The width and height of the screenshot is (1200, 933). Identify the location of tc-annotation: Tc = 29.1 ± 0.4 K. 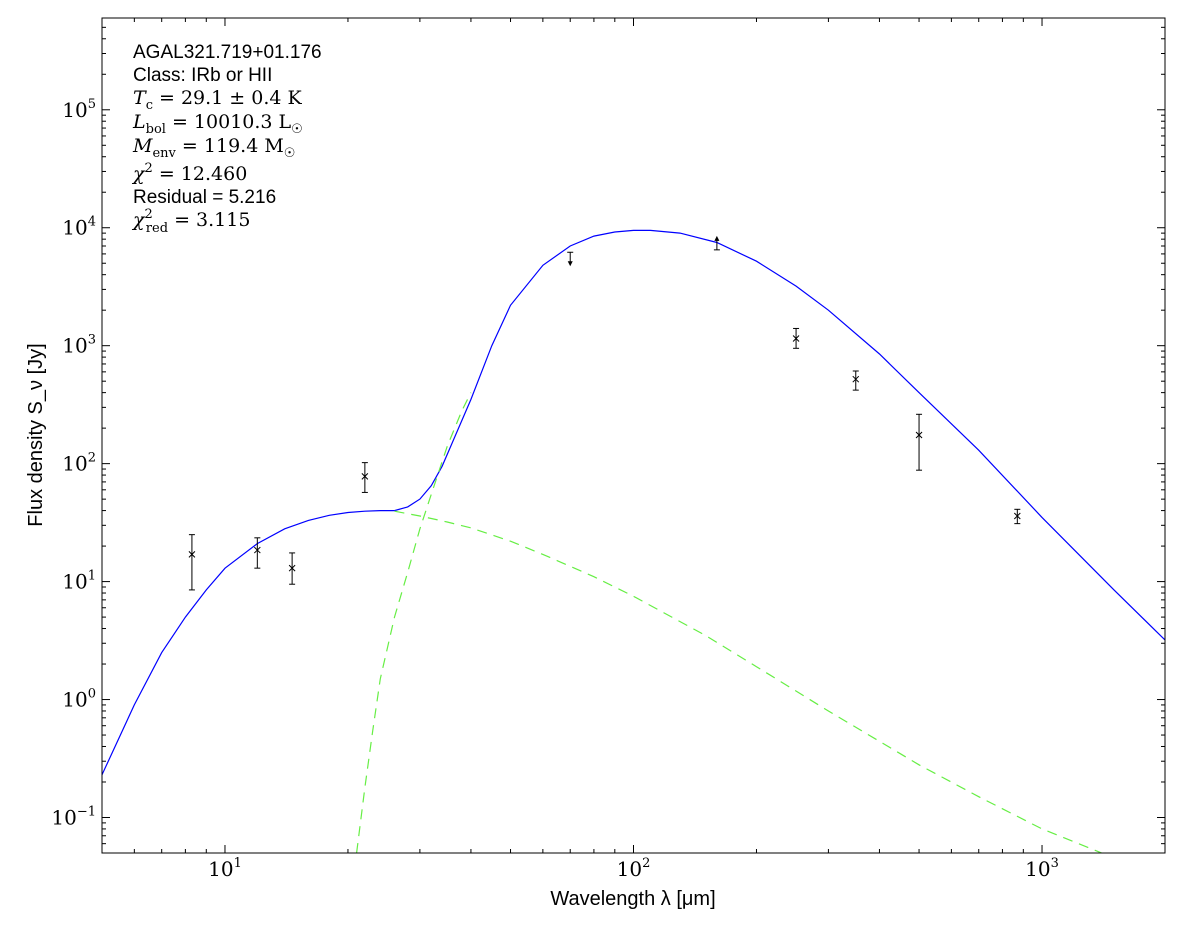
(218, 100).